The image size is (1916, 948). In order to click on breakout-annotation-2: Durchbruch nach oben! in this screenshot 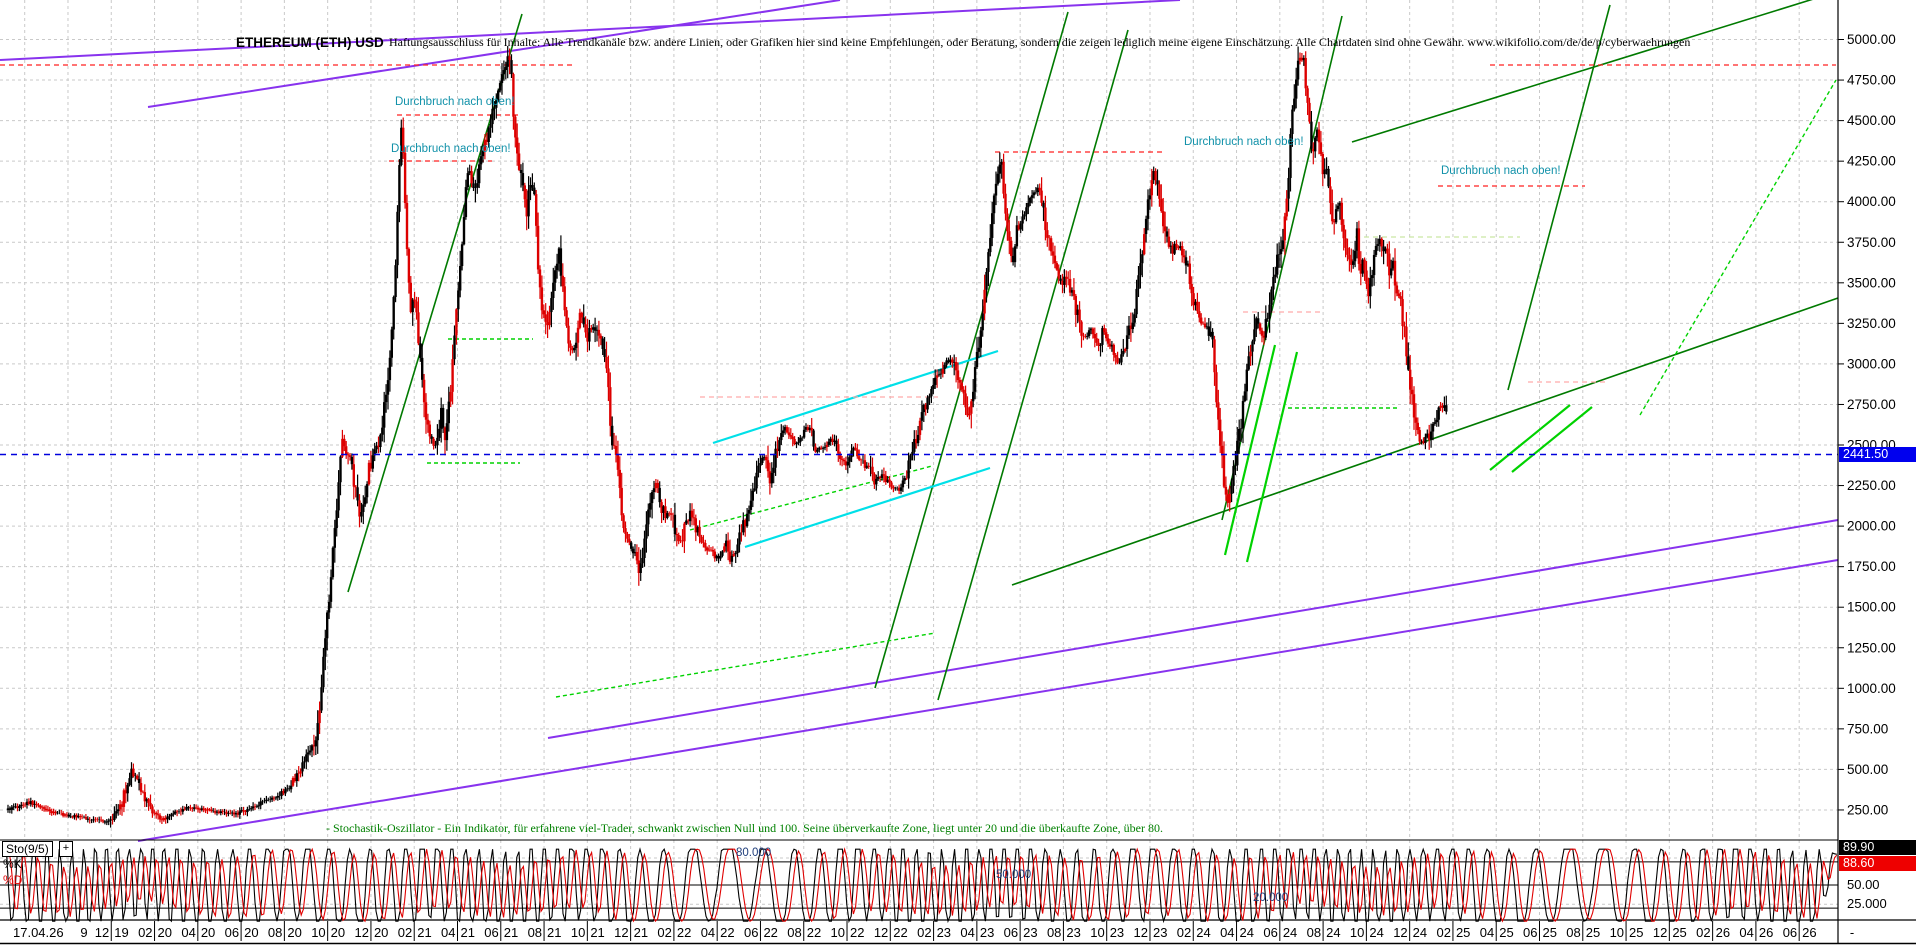, I will do `click(451, 149)`.